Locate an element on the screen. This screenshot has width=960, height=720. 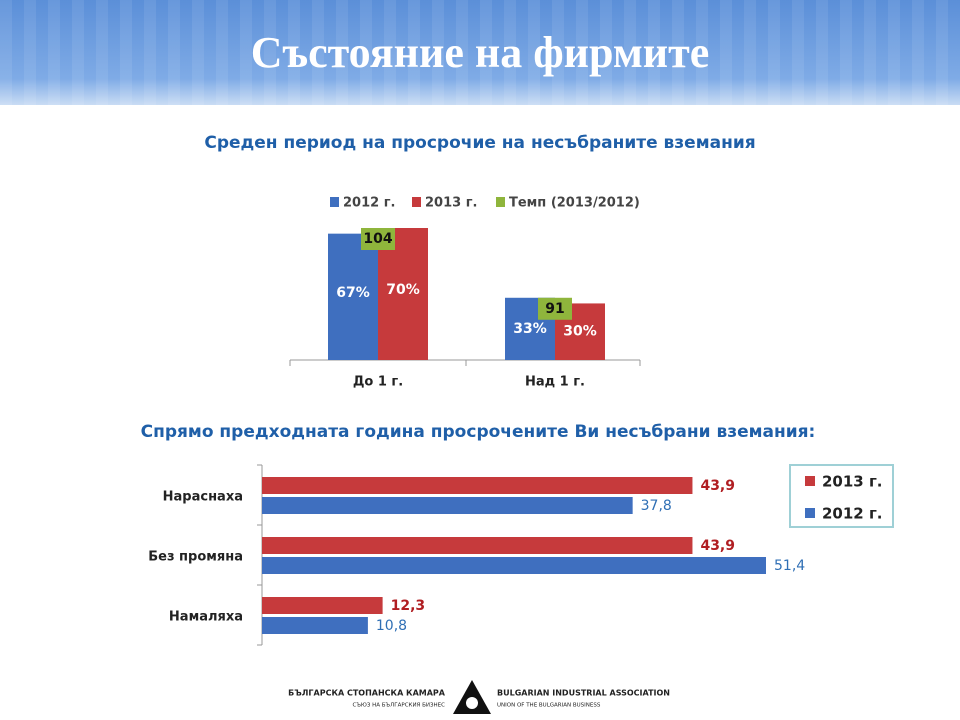
header-stripes is located at coordinates (480, 52).